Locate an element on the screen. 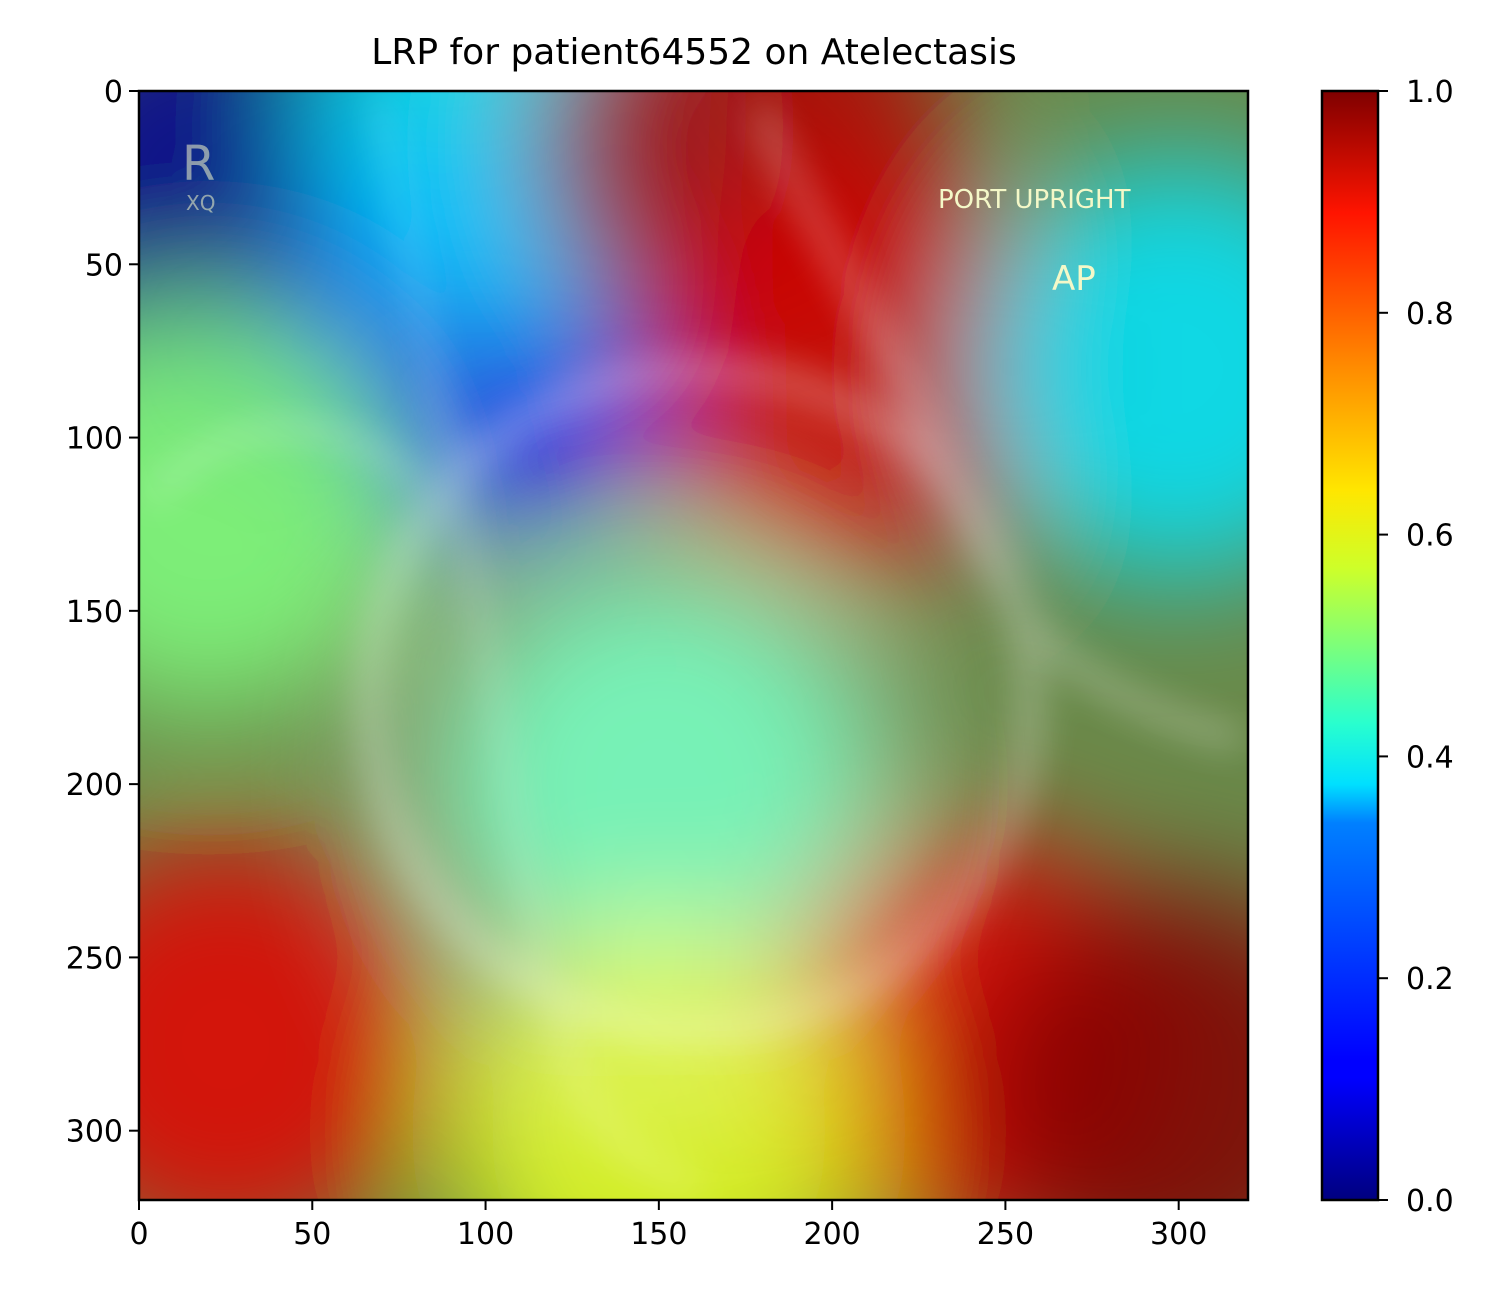 This screenshot has height=1302, width=1502. y-tick-label: 50 is located at coordinates (104, 265).